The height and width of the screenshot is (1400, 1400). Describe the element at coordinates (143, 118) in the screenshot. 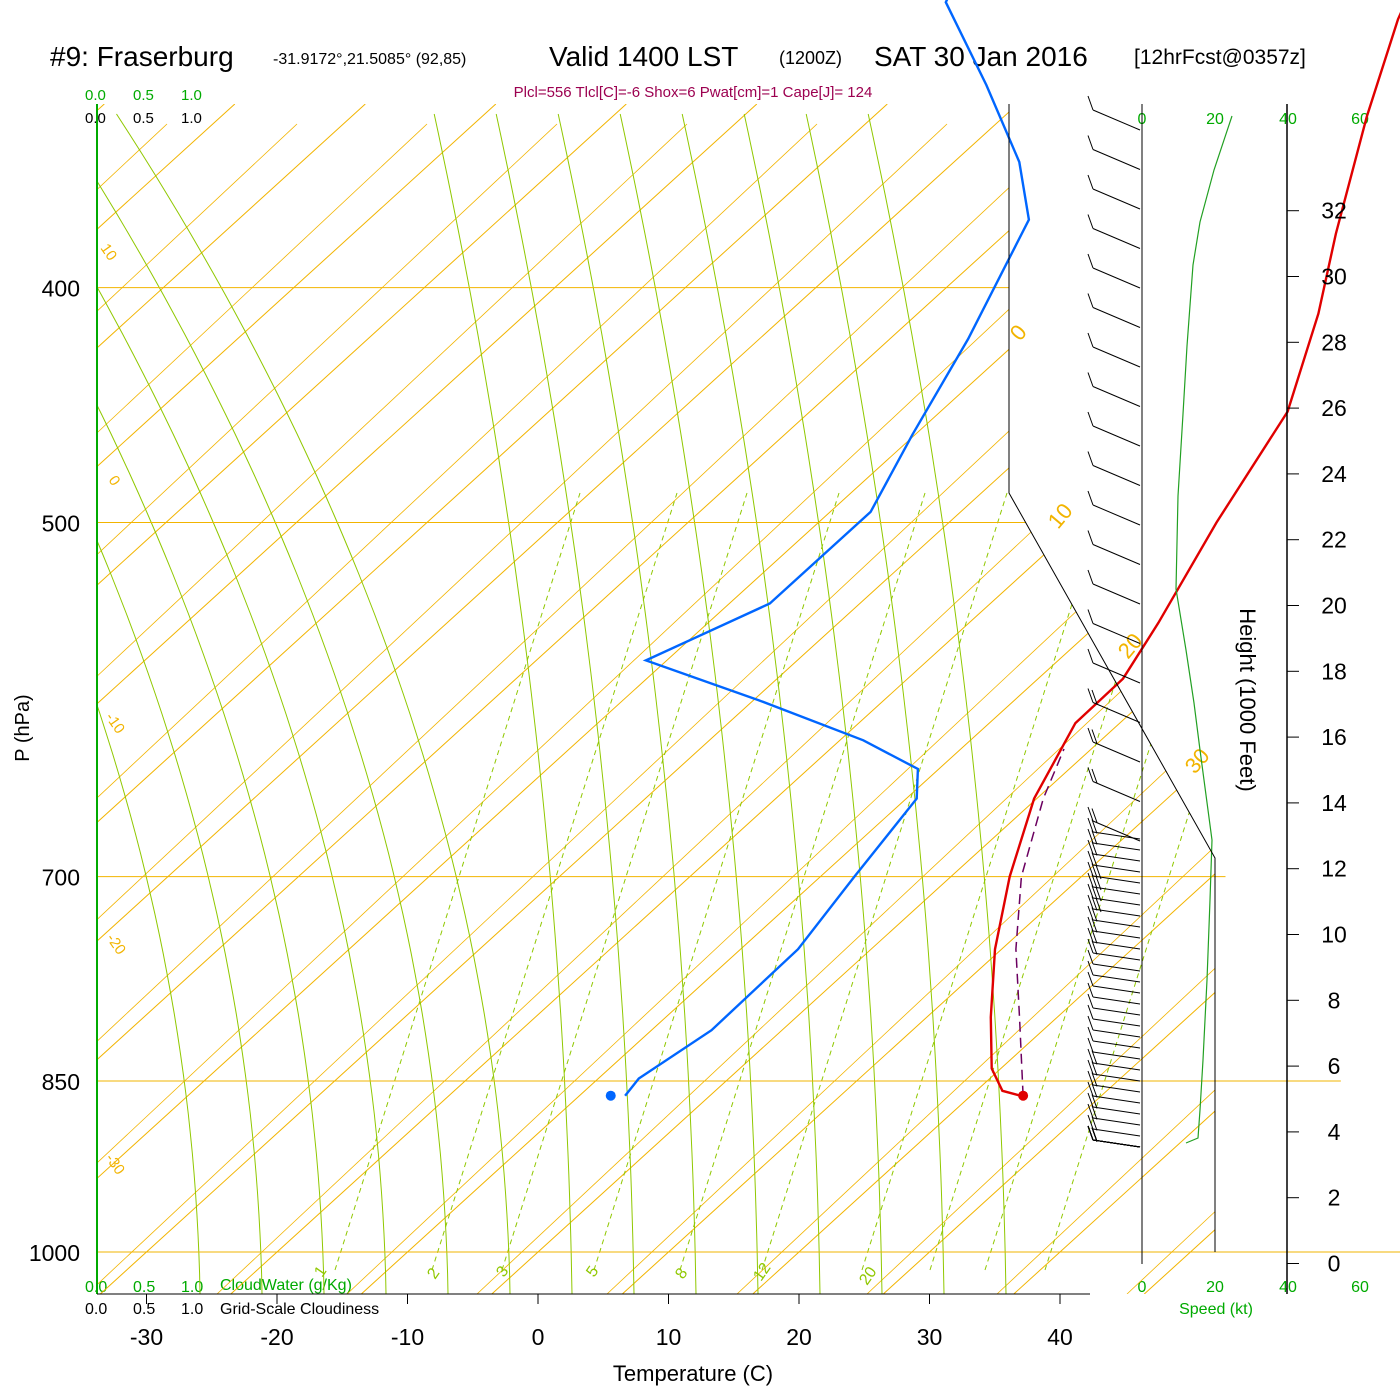

I see `cloudiness-tick: 0.5` at that location.